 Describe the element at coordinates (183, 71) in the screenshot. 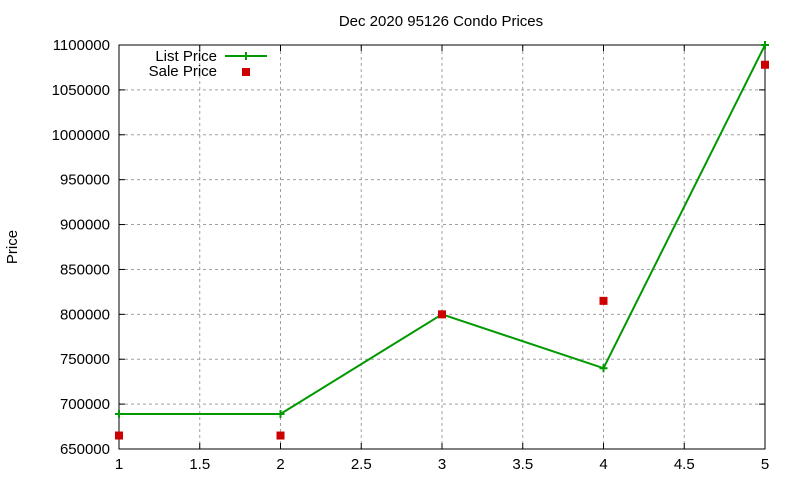

I see `legend-label-sale-price: Sale Price` at that location.